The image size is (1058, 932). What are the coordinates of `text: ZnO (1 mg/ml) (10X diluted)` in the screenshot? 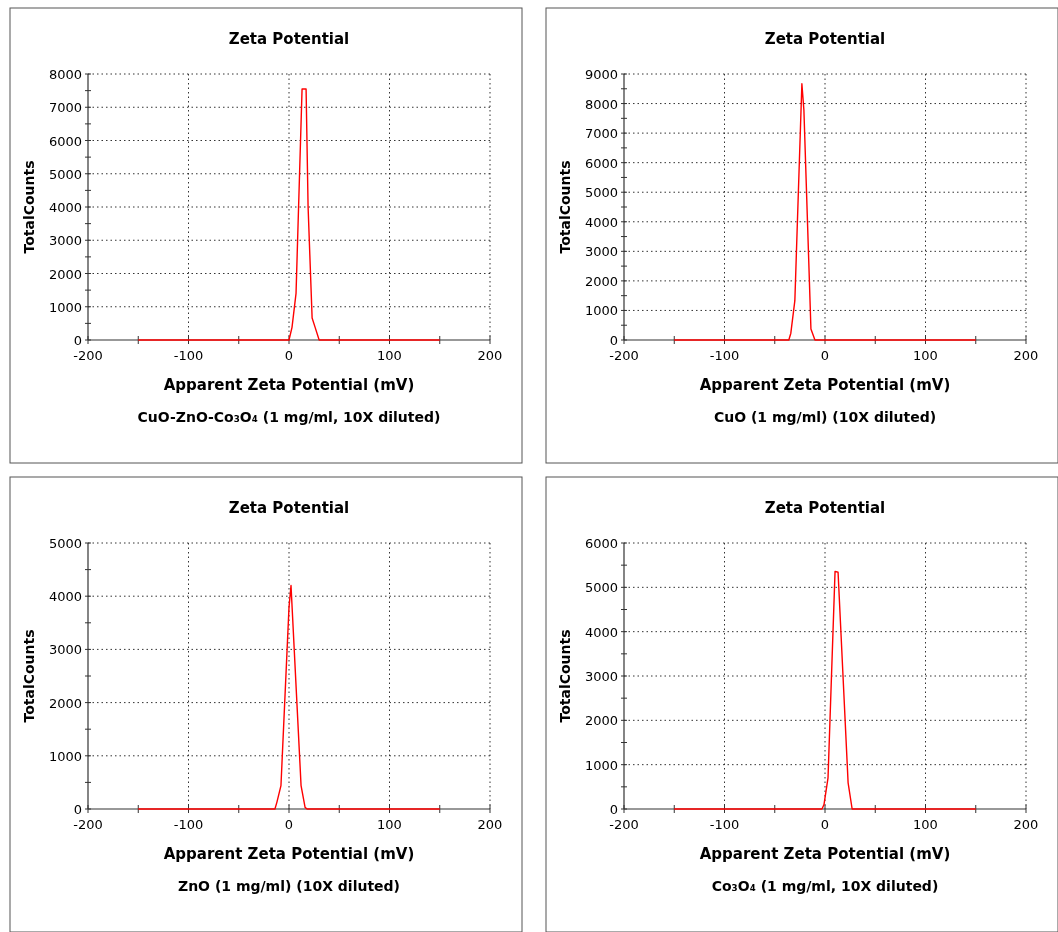 It's located at (289, 886).